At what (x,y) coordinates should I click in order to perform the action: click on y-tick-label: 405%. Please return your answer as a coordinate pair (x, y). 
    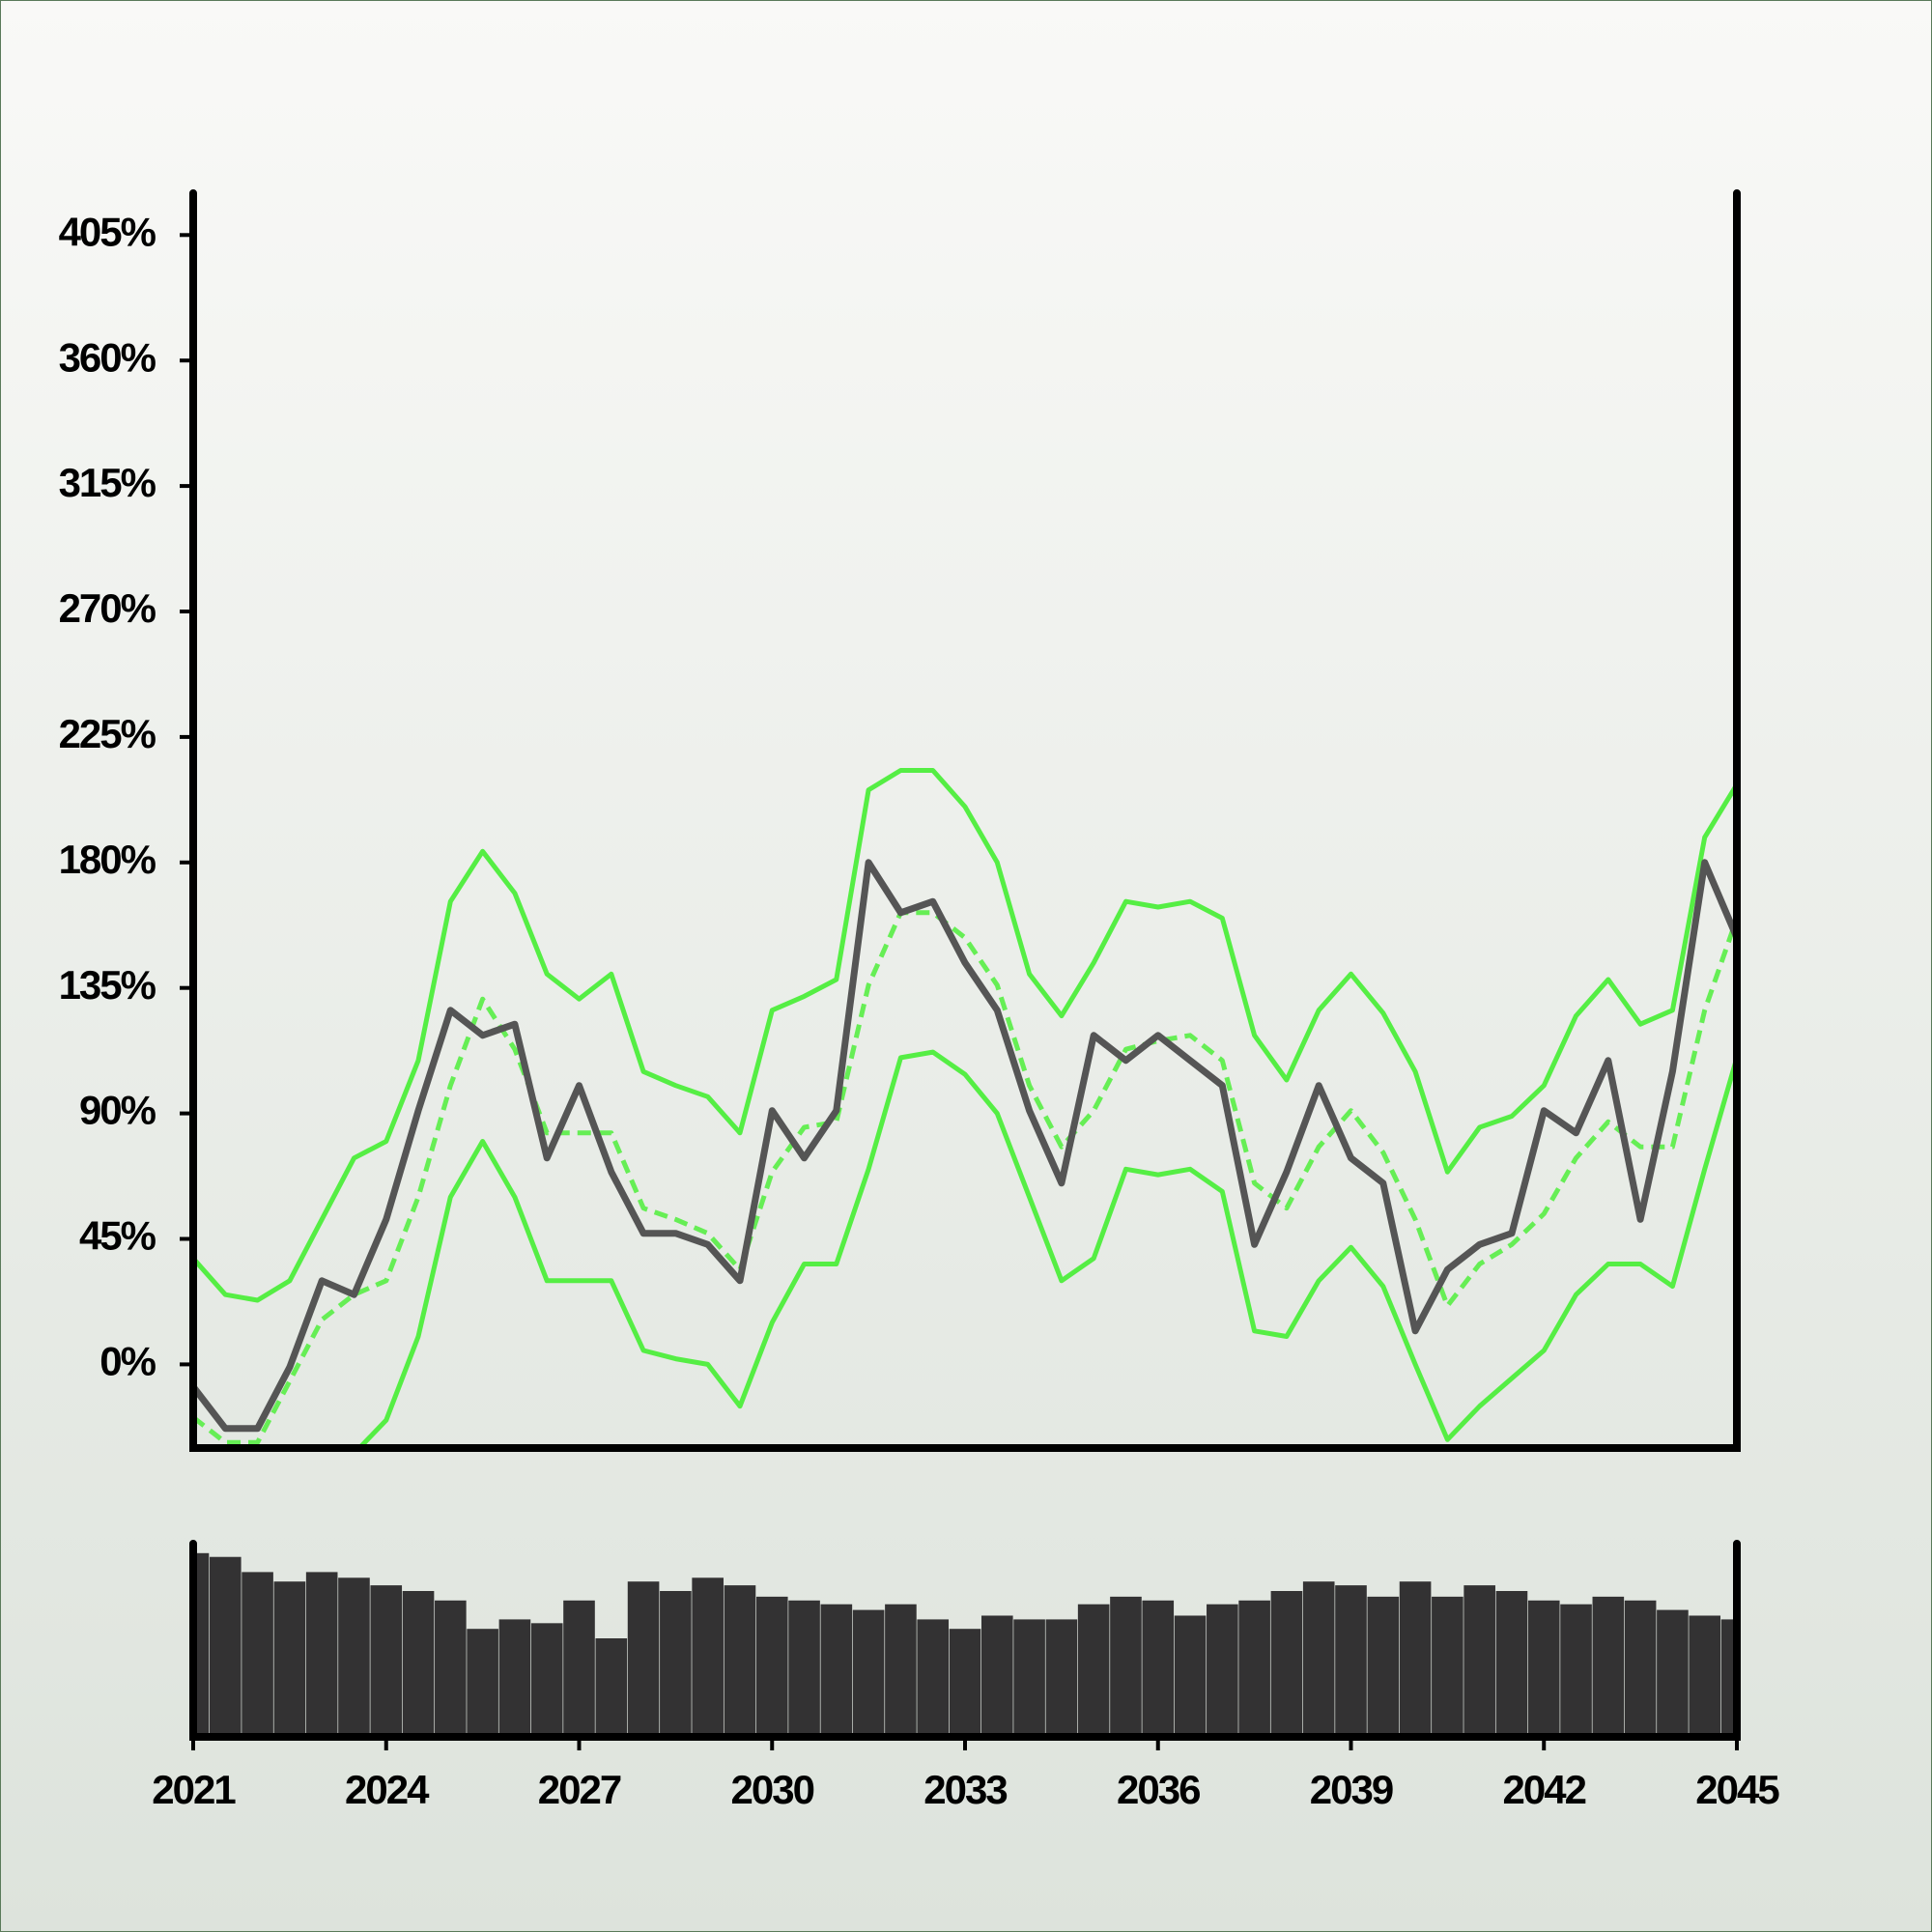
    Looking at the image, I should click on (107, 231).